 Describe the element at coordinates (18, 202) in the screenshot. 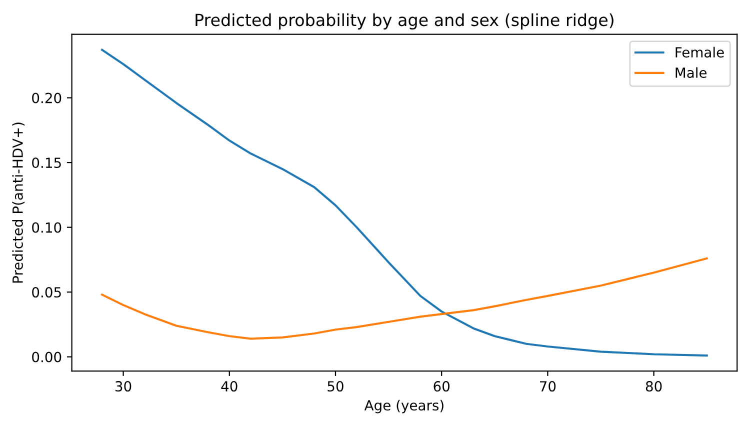

I see `y-axis-title: Predicted P(anti-HDV+)` at that location.